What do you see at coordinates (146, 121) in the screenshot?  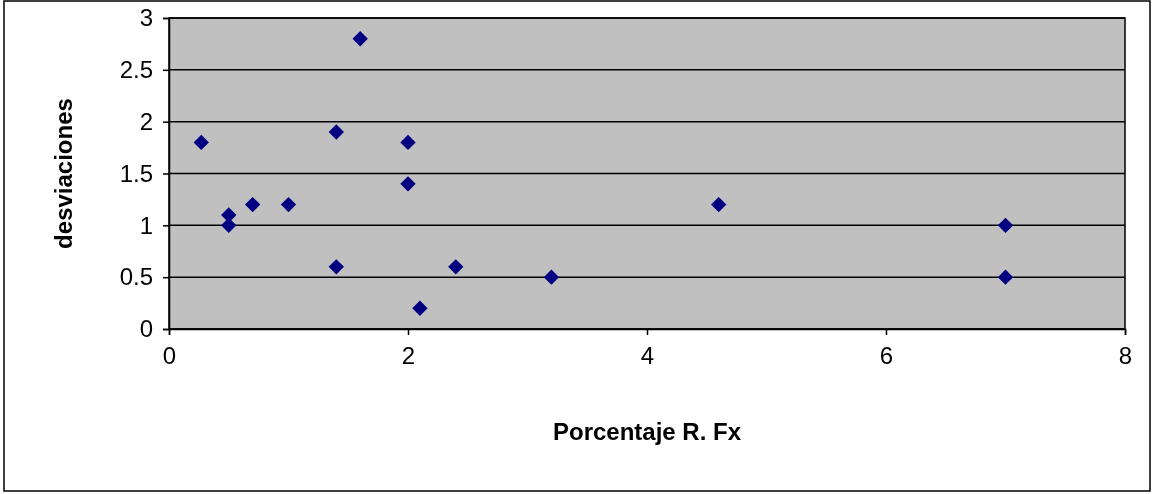 I see `y-tick-label: 2` at bounding box center [146, 121].